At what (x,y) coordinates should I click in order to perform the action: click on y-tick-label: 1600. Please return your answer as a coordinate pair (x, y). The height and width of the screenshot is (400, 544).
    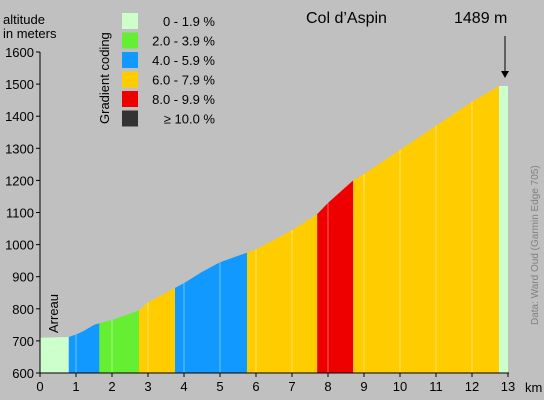
    Looking at the image, I should click on (19, 52).